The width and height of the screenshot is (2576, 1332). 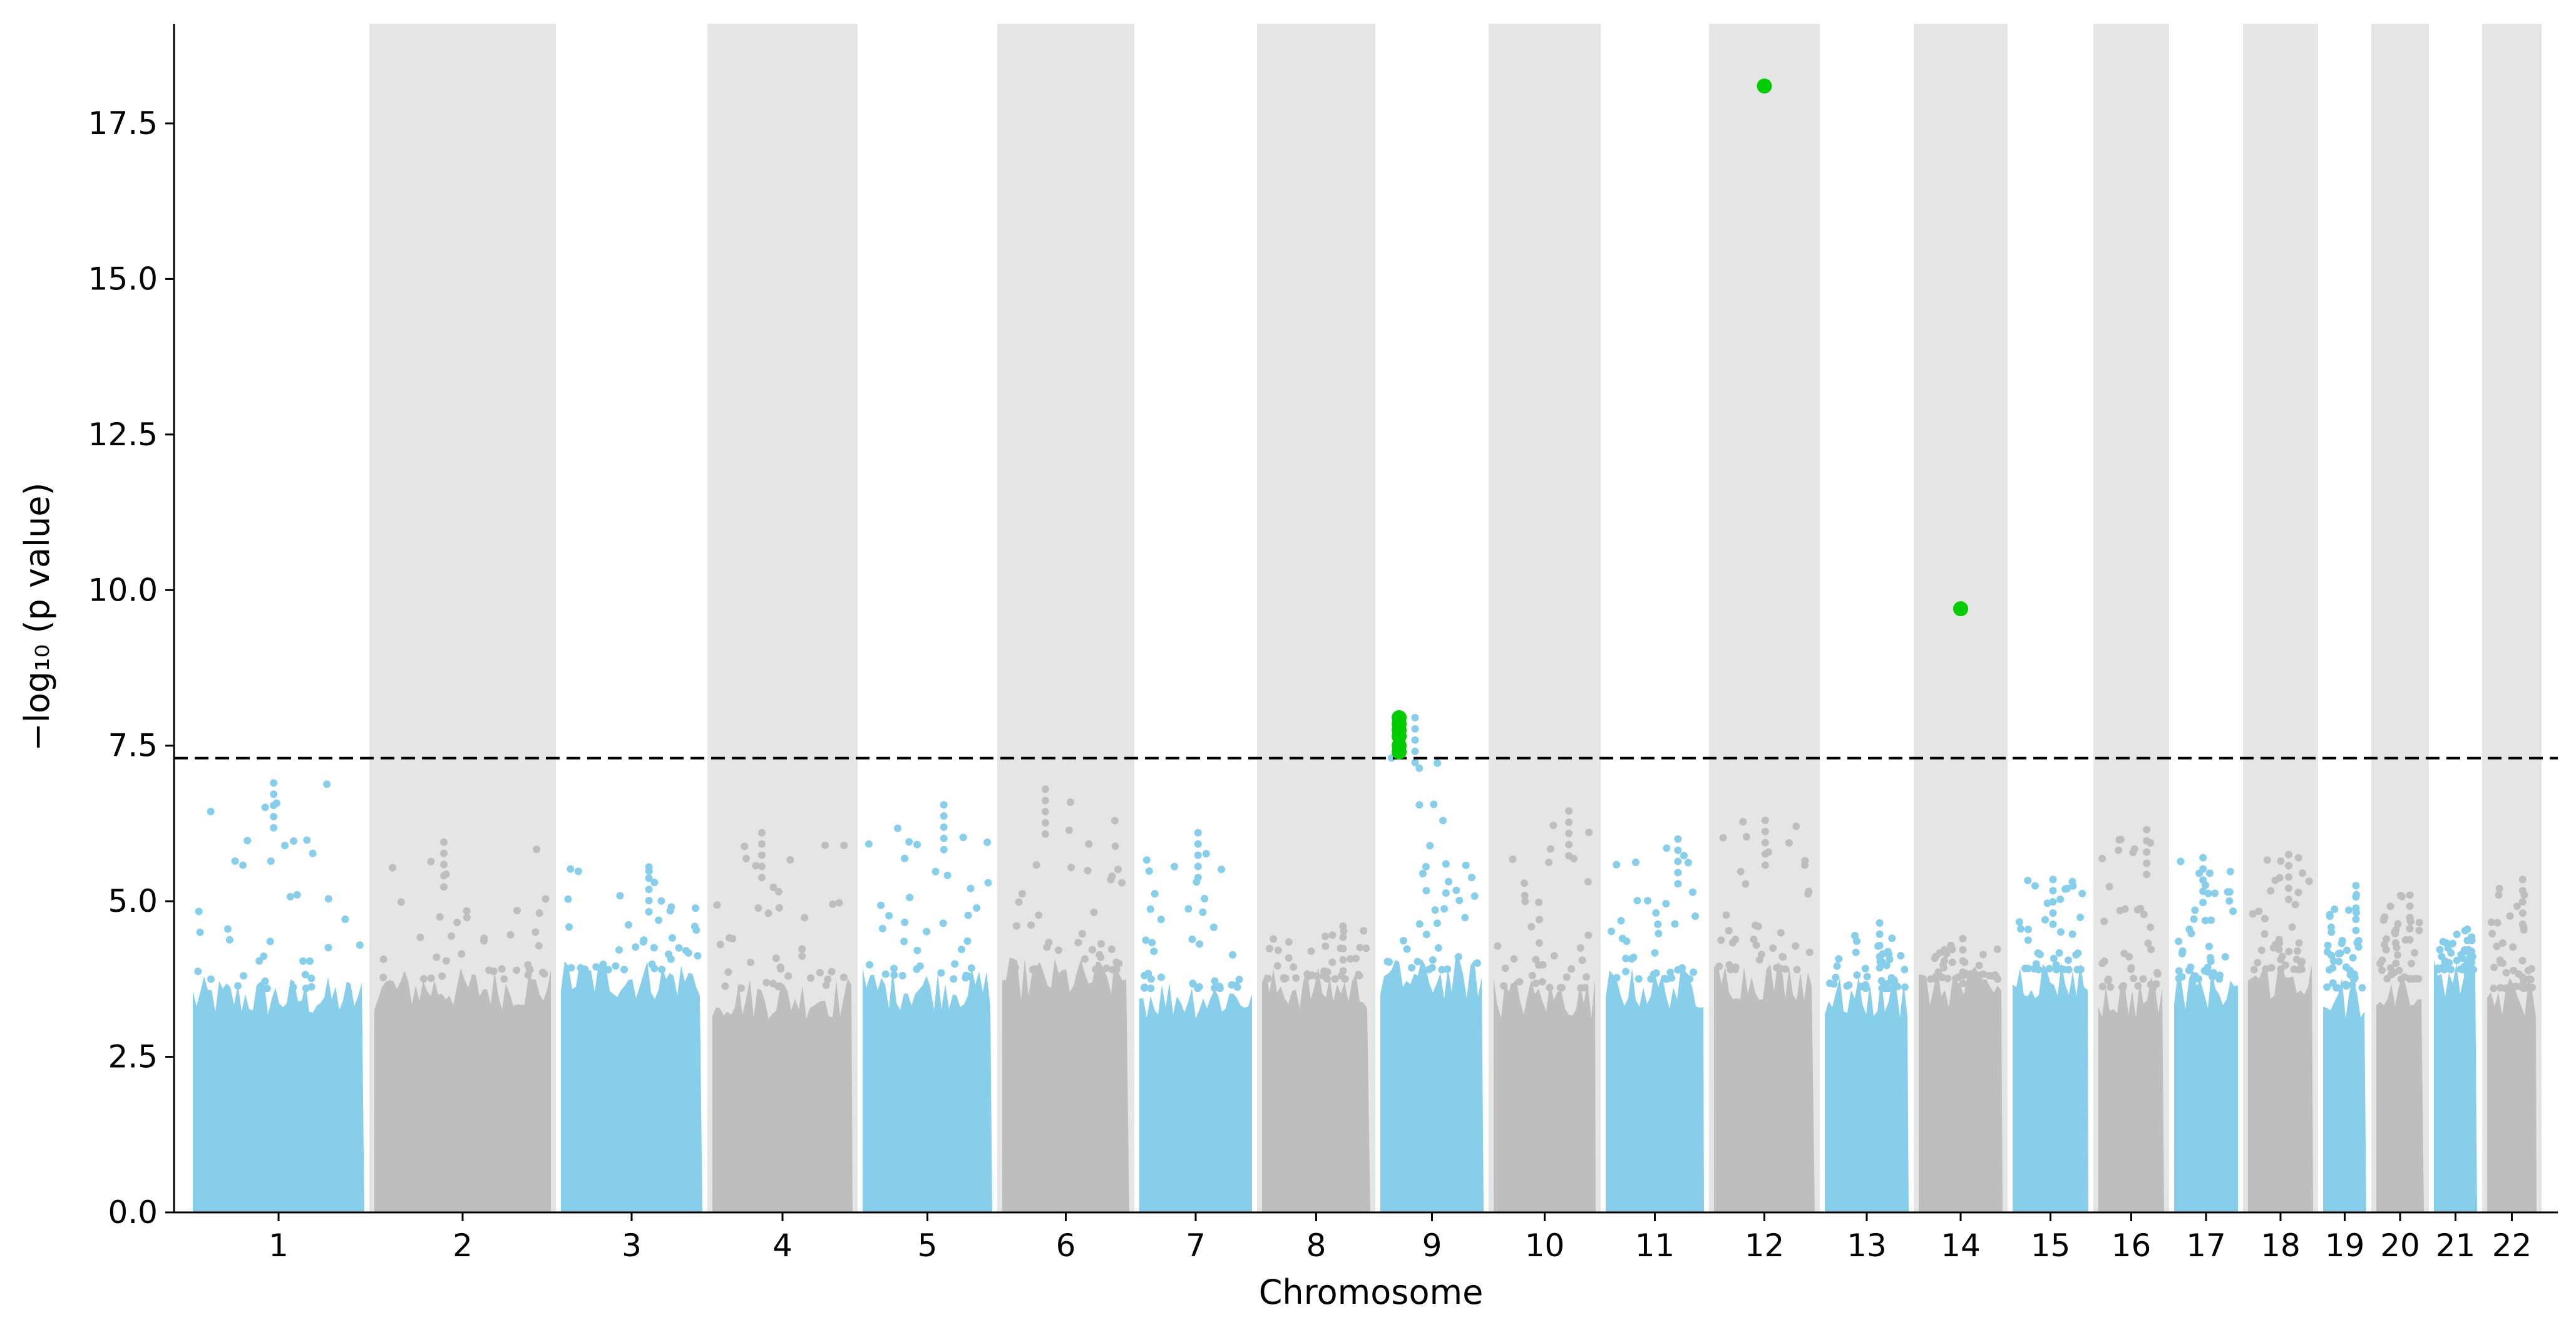 What do you see at coordinates (1545, 1245) in the screenshot?
I see `x-tick-label-10: 10` at bounding box center [1545, 1245].